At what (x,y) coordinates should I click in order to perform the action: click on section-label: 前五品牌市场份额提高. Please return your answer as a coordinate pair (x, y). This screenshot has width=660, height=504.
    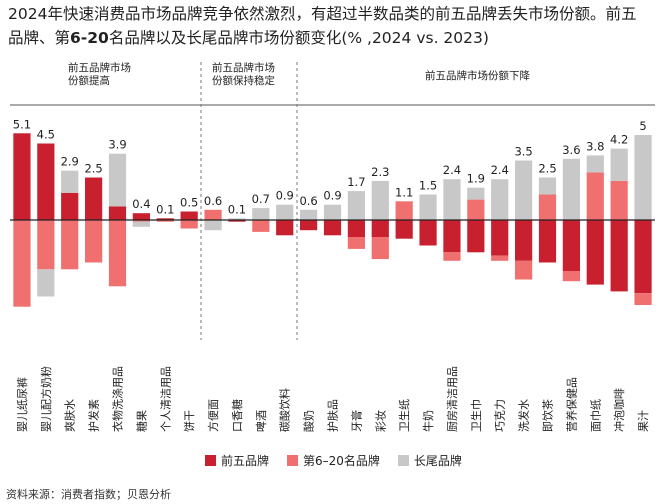
    Looking at the image, I should click on (99, 74).